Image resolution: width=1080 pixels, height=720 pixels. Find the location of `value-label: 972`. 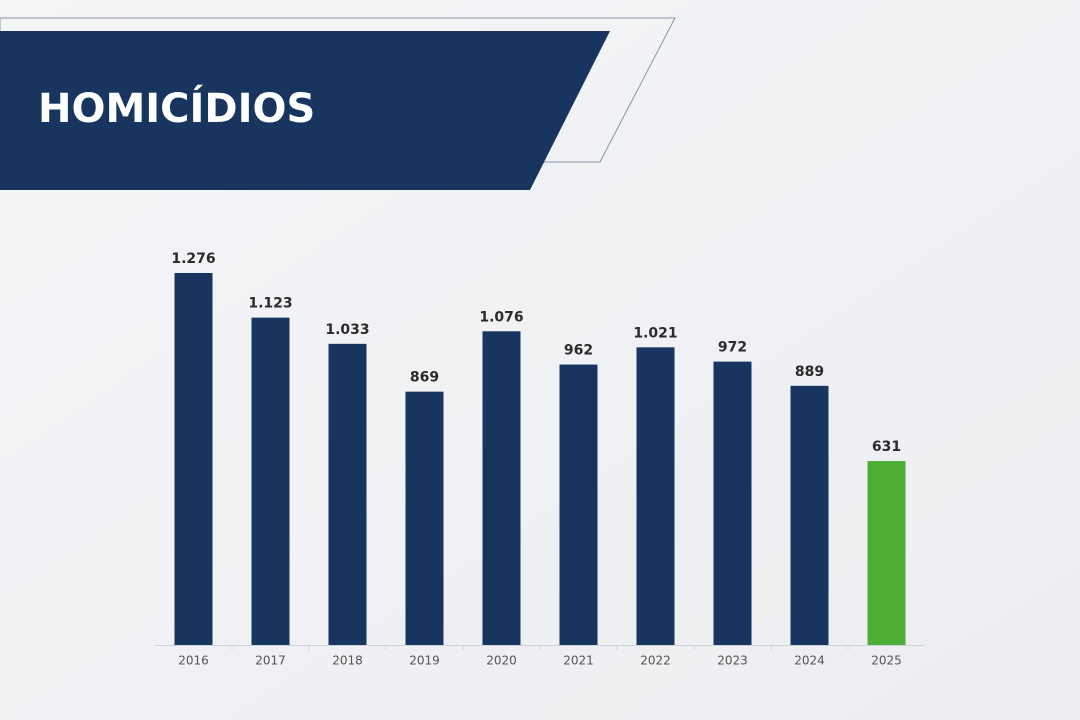

value-label: 972 is located at coordinates (732, 348).